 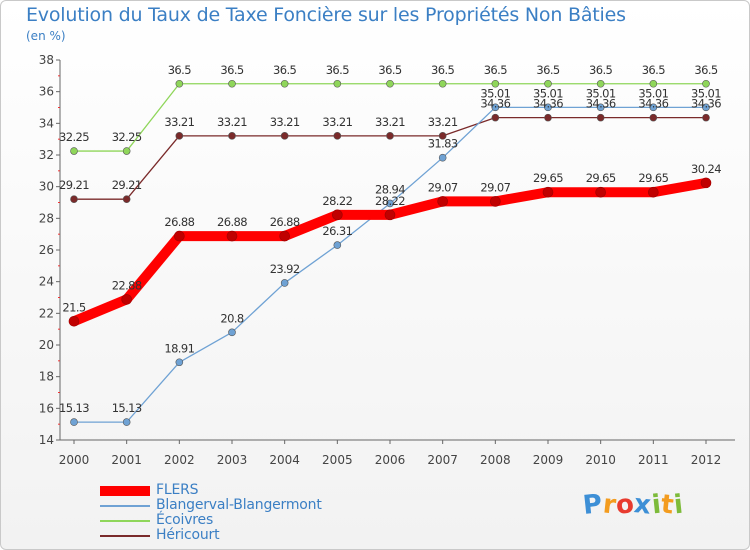 I want to click on data-label: 29.21, so click(x=127, y=185).